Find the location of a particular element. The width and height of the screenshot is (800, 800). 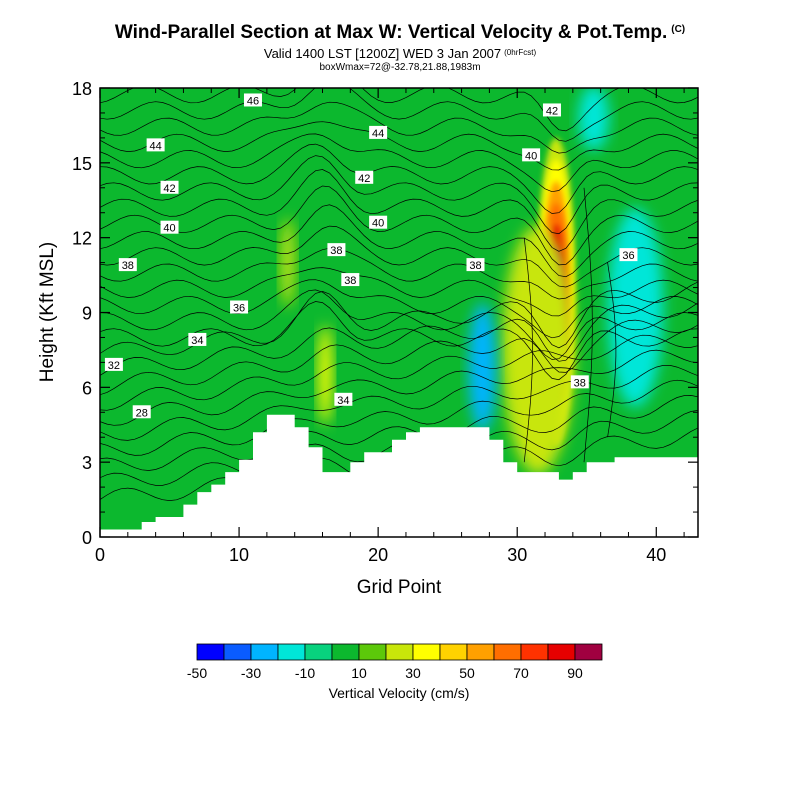

y-tick-label: 9 is located at coordinates (87, 314).